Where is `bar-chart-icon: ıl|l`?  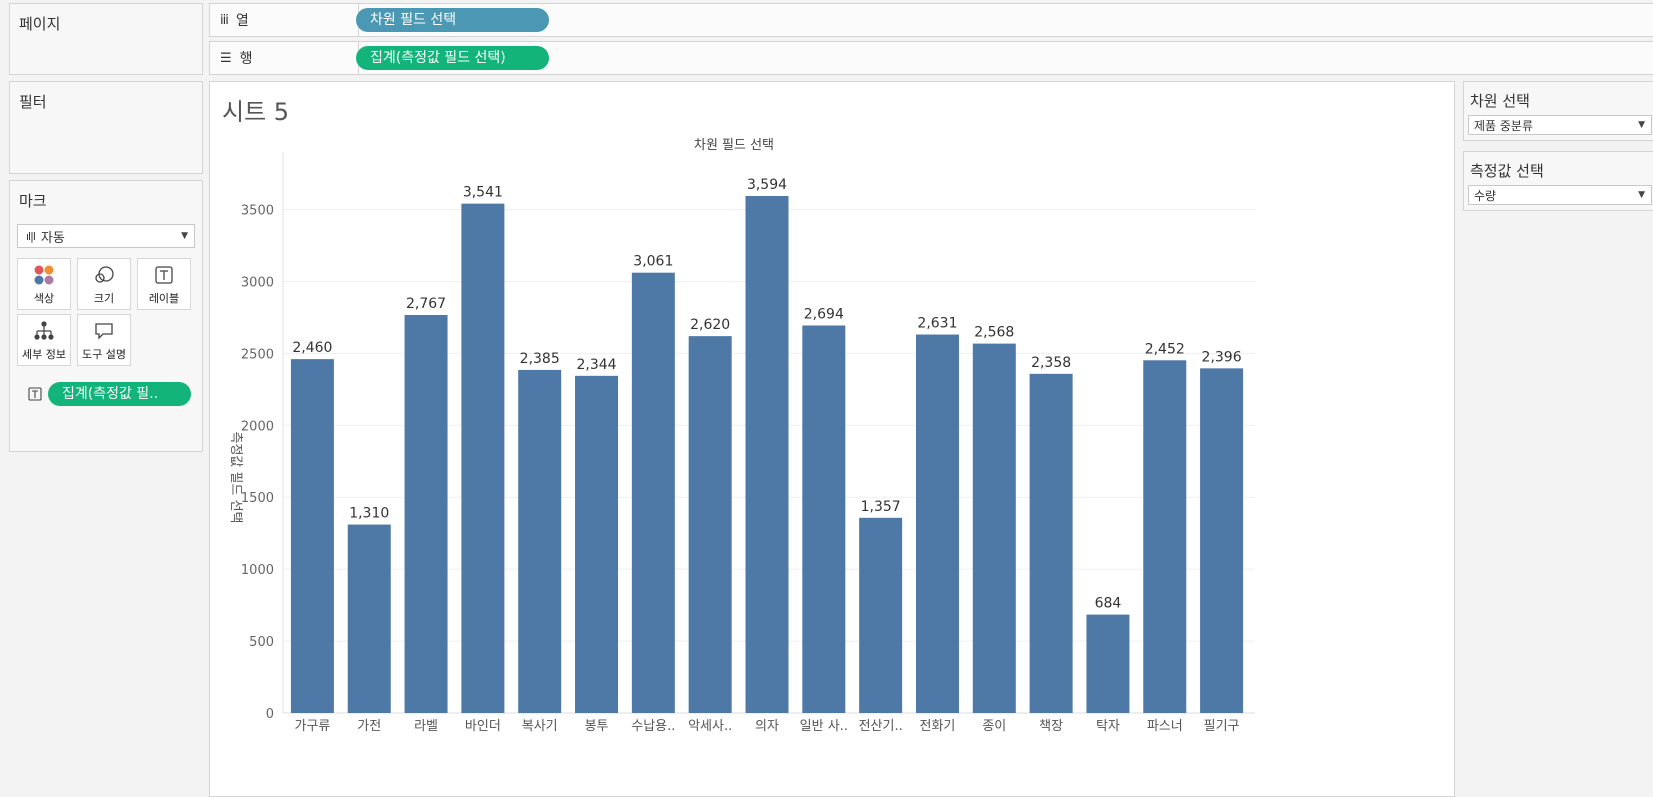 bar-chart-icon: ıl|l is located at coordinates (31, 236).